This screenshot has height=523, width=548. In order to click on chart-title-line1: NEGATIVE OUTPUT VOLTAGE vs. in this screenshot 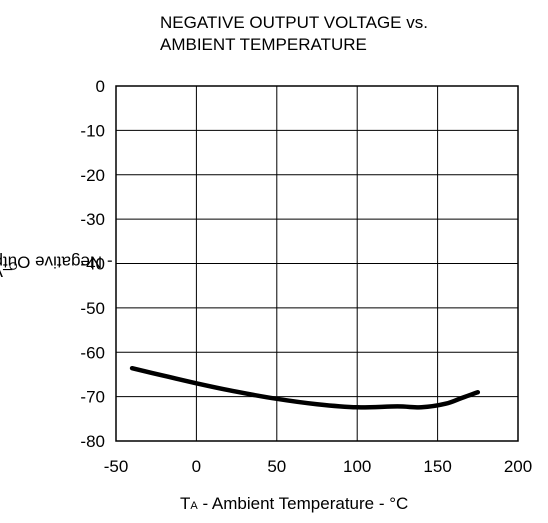, I will do `click(294, 22)`.